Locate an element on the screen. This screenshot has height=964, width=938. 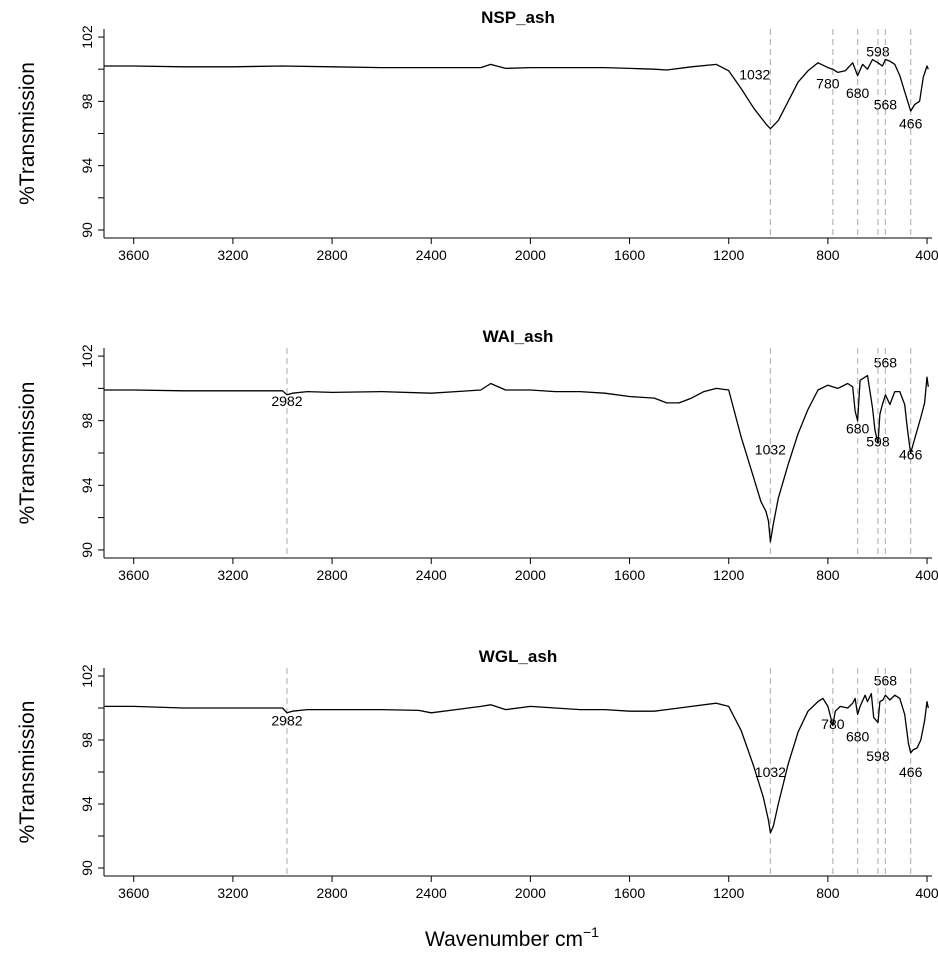
x-axis-label: Wavenumber cm−1 is located at coordinates (512, 937).